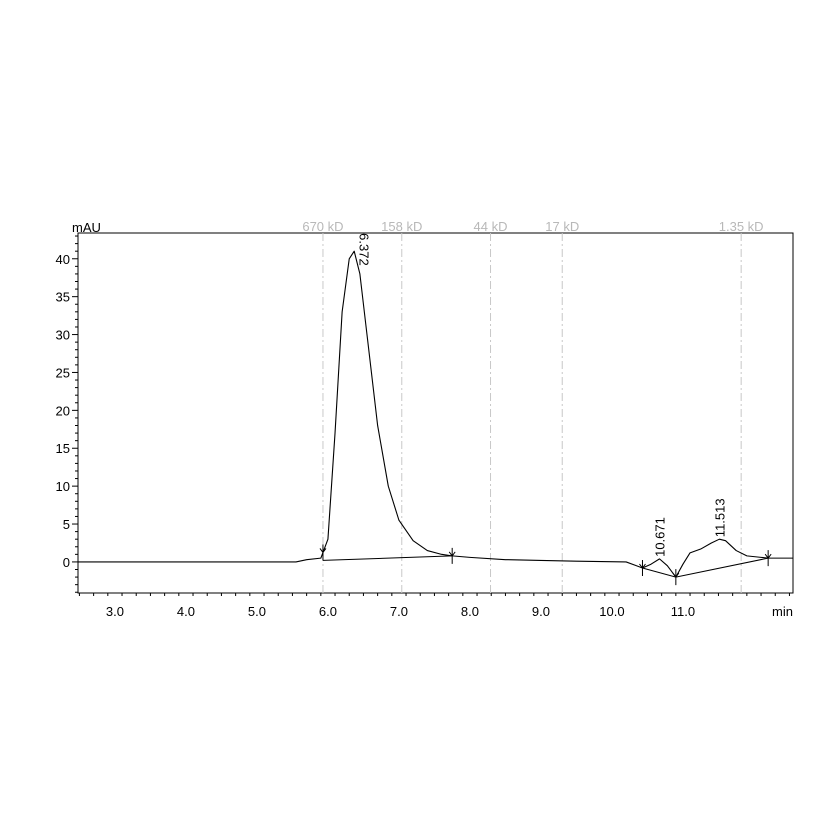 The image size is (833, 833). I want to click on y-axis-label: mAU, so click(86, 227).